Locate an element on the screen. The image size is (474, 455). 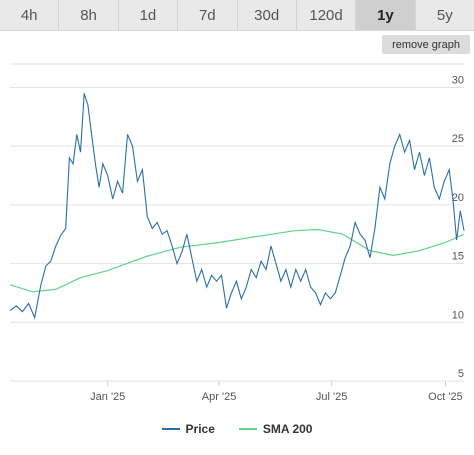
tab-4h: 4h is located at coordinates (30, 15).